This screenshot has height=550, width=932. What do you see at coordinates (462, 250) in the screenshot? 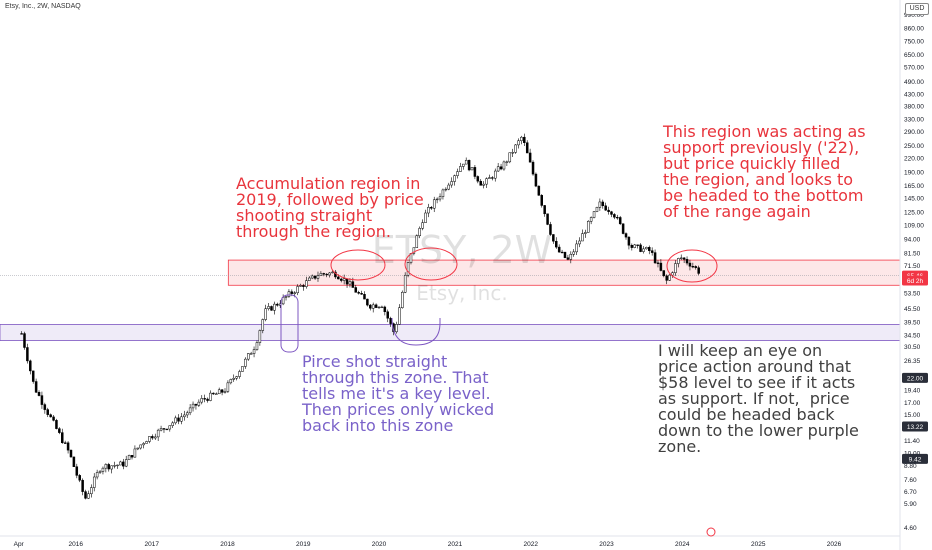
I see `watermark-ticker: ETSY, 2W` at bounding box center [462, 250].